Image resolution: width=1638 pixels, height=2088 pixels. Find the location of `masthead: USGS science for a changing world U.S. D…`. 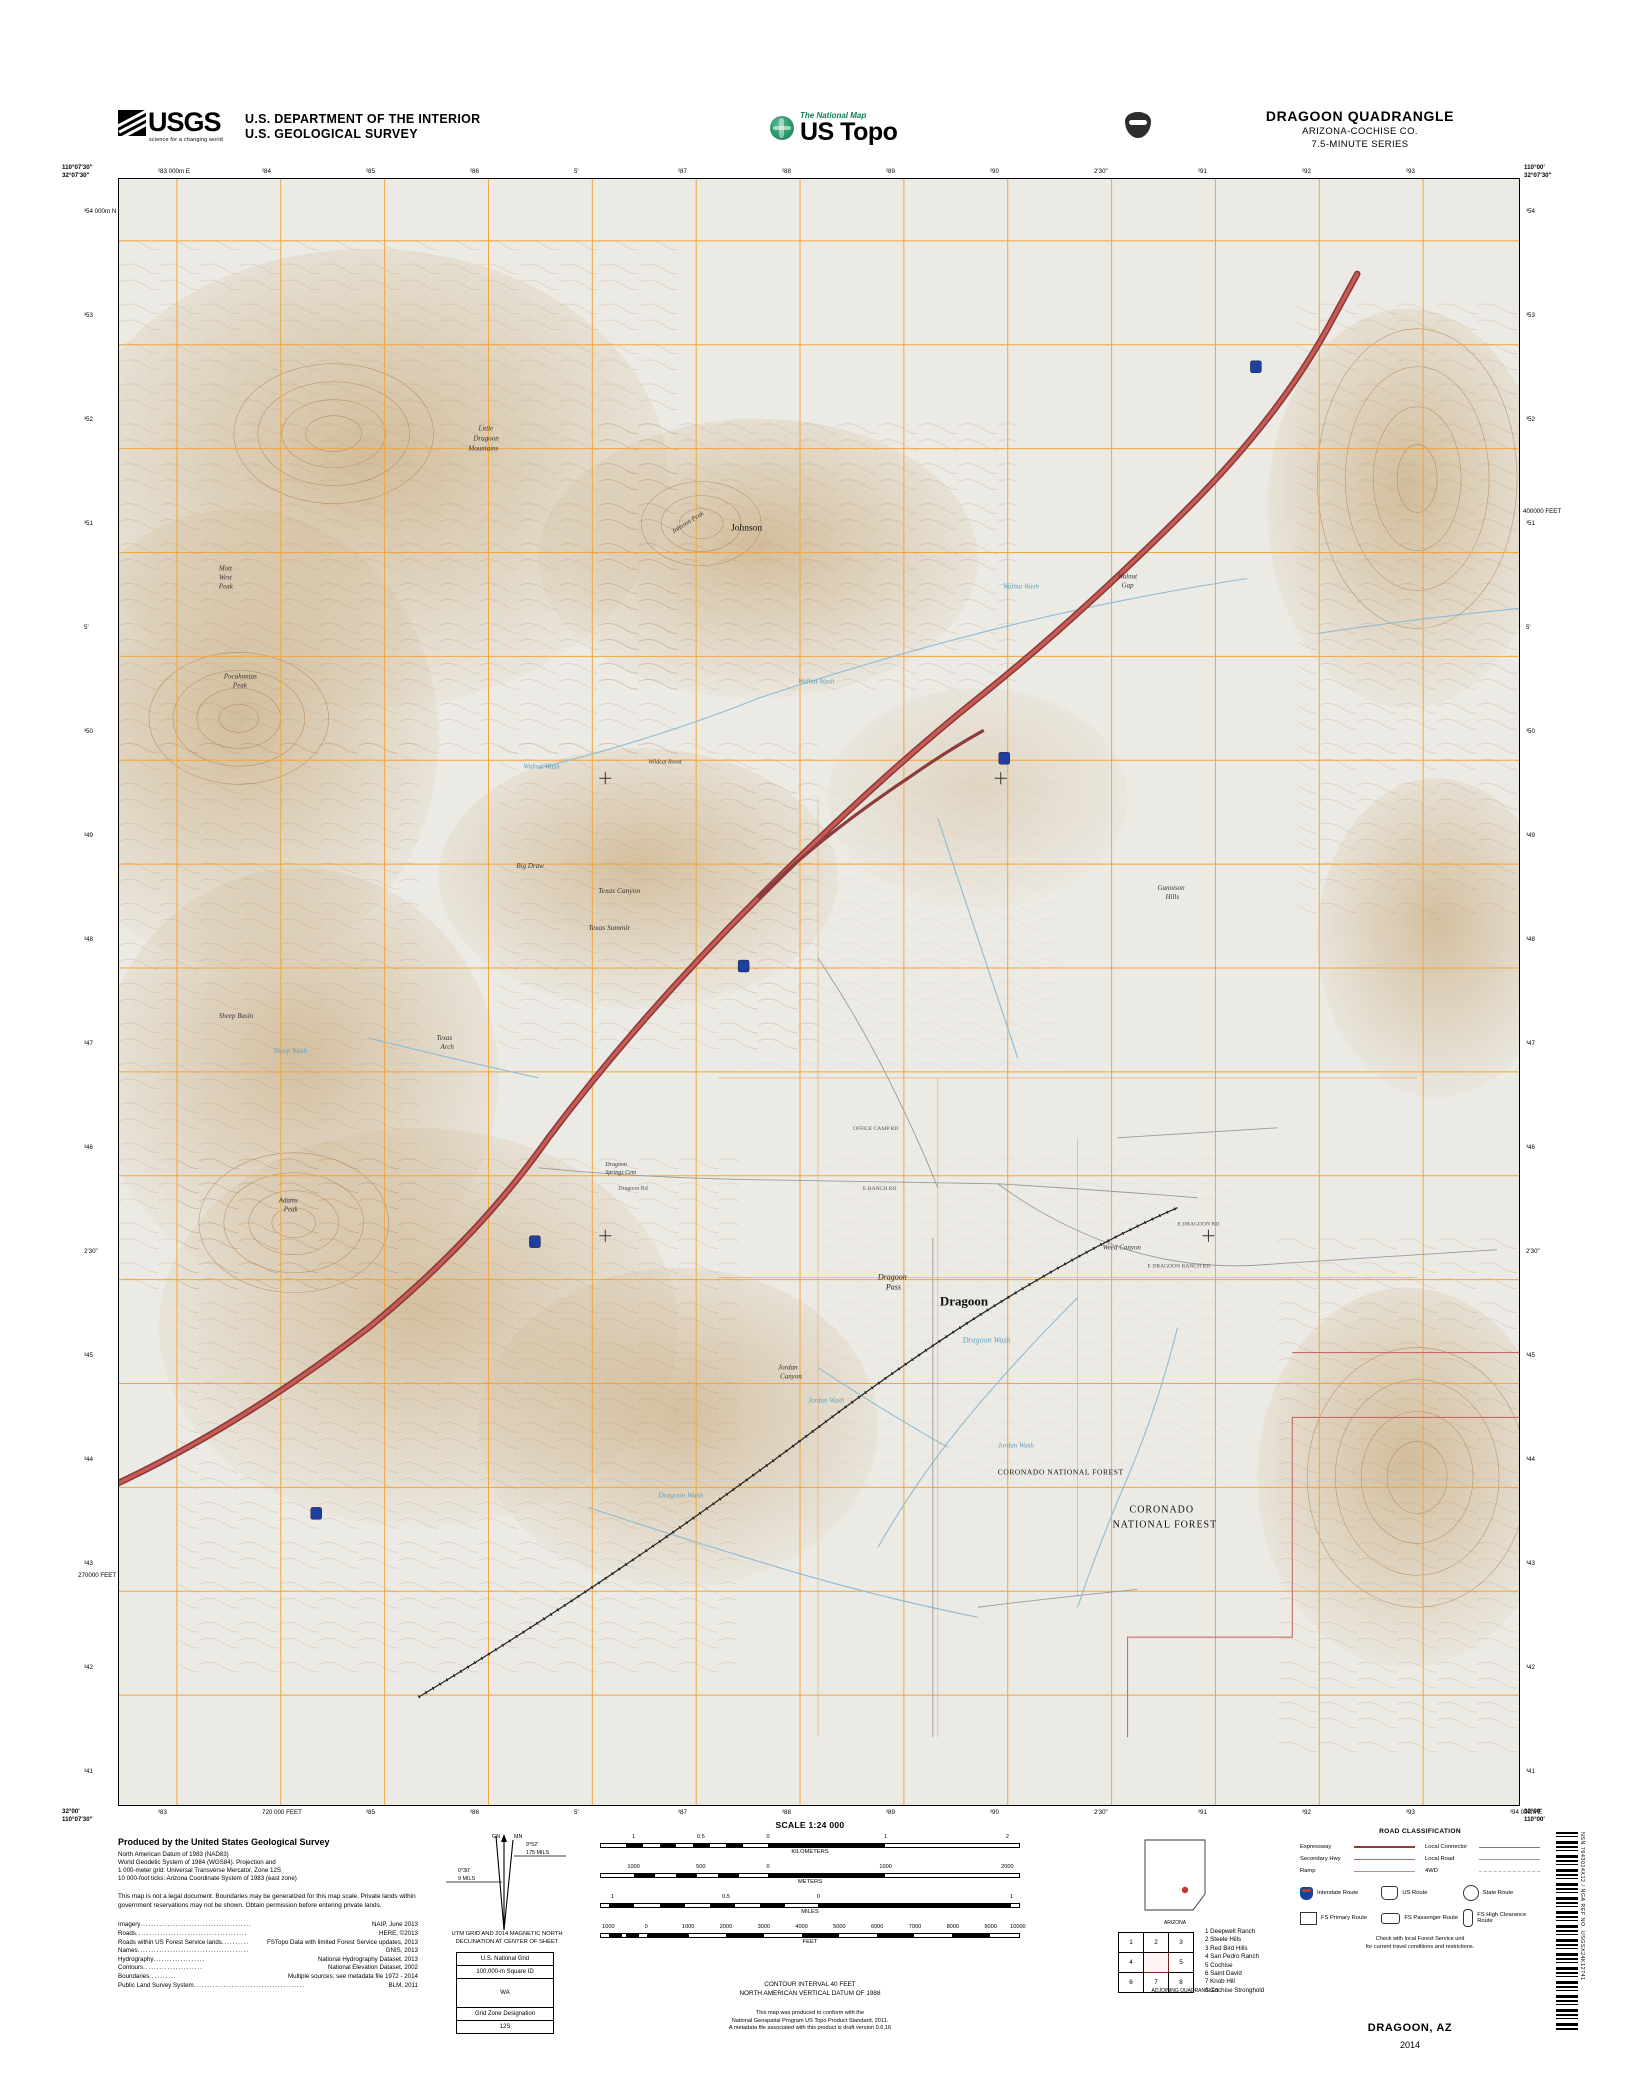

masthead: USGS science for a changing world U.S. D… is located at coordinates (819, 75).